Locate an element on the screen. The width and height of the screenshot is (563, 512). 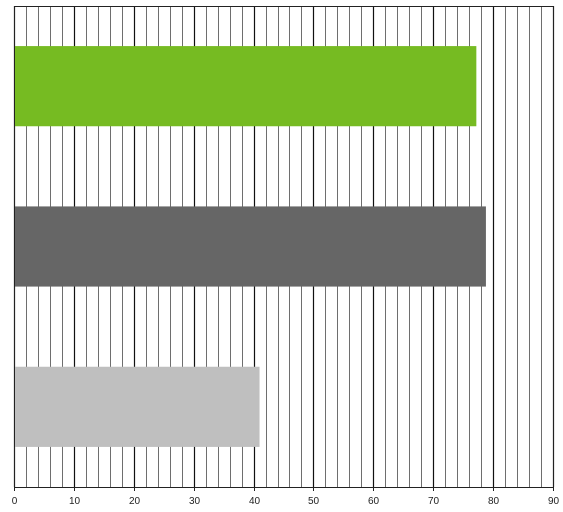
x-tick-label: 0 is located at coordinates (15, 501).